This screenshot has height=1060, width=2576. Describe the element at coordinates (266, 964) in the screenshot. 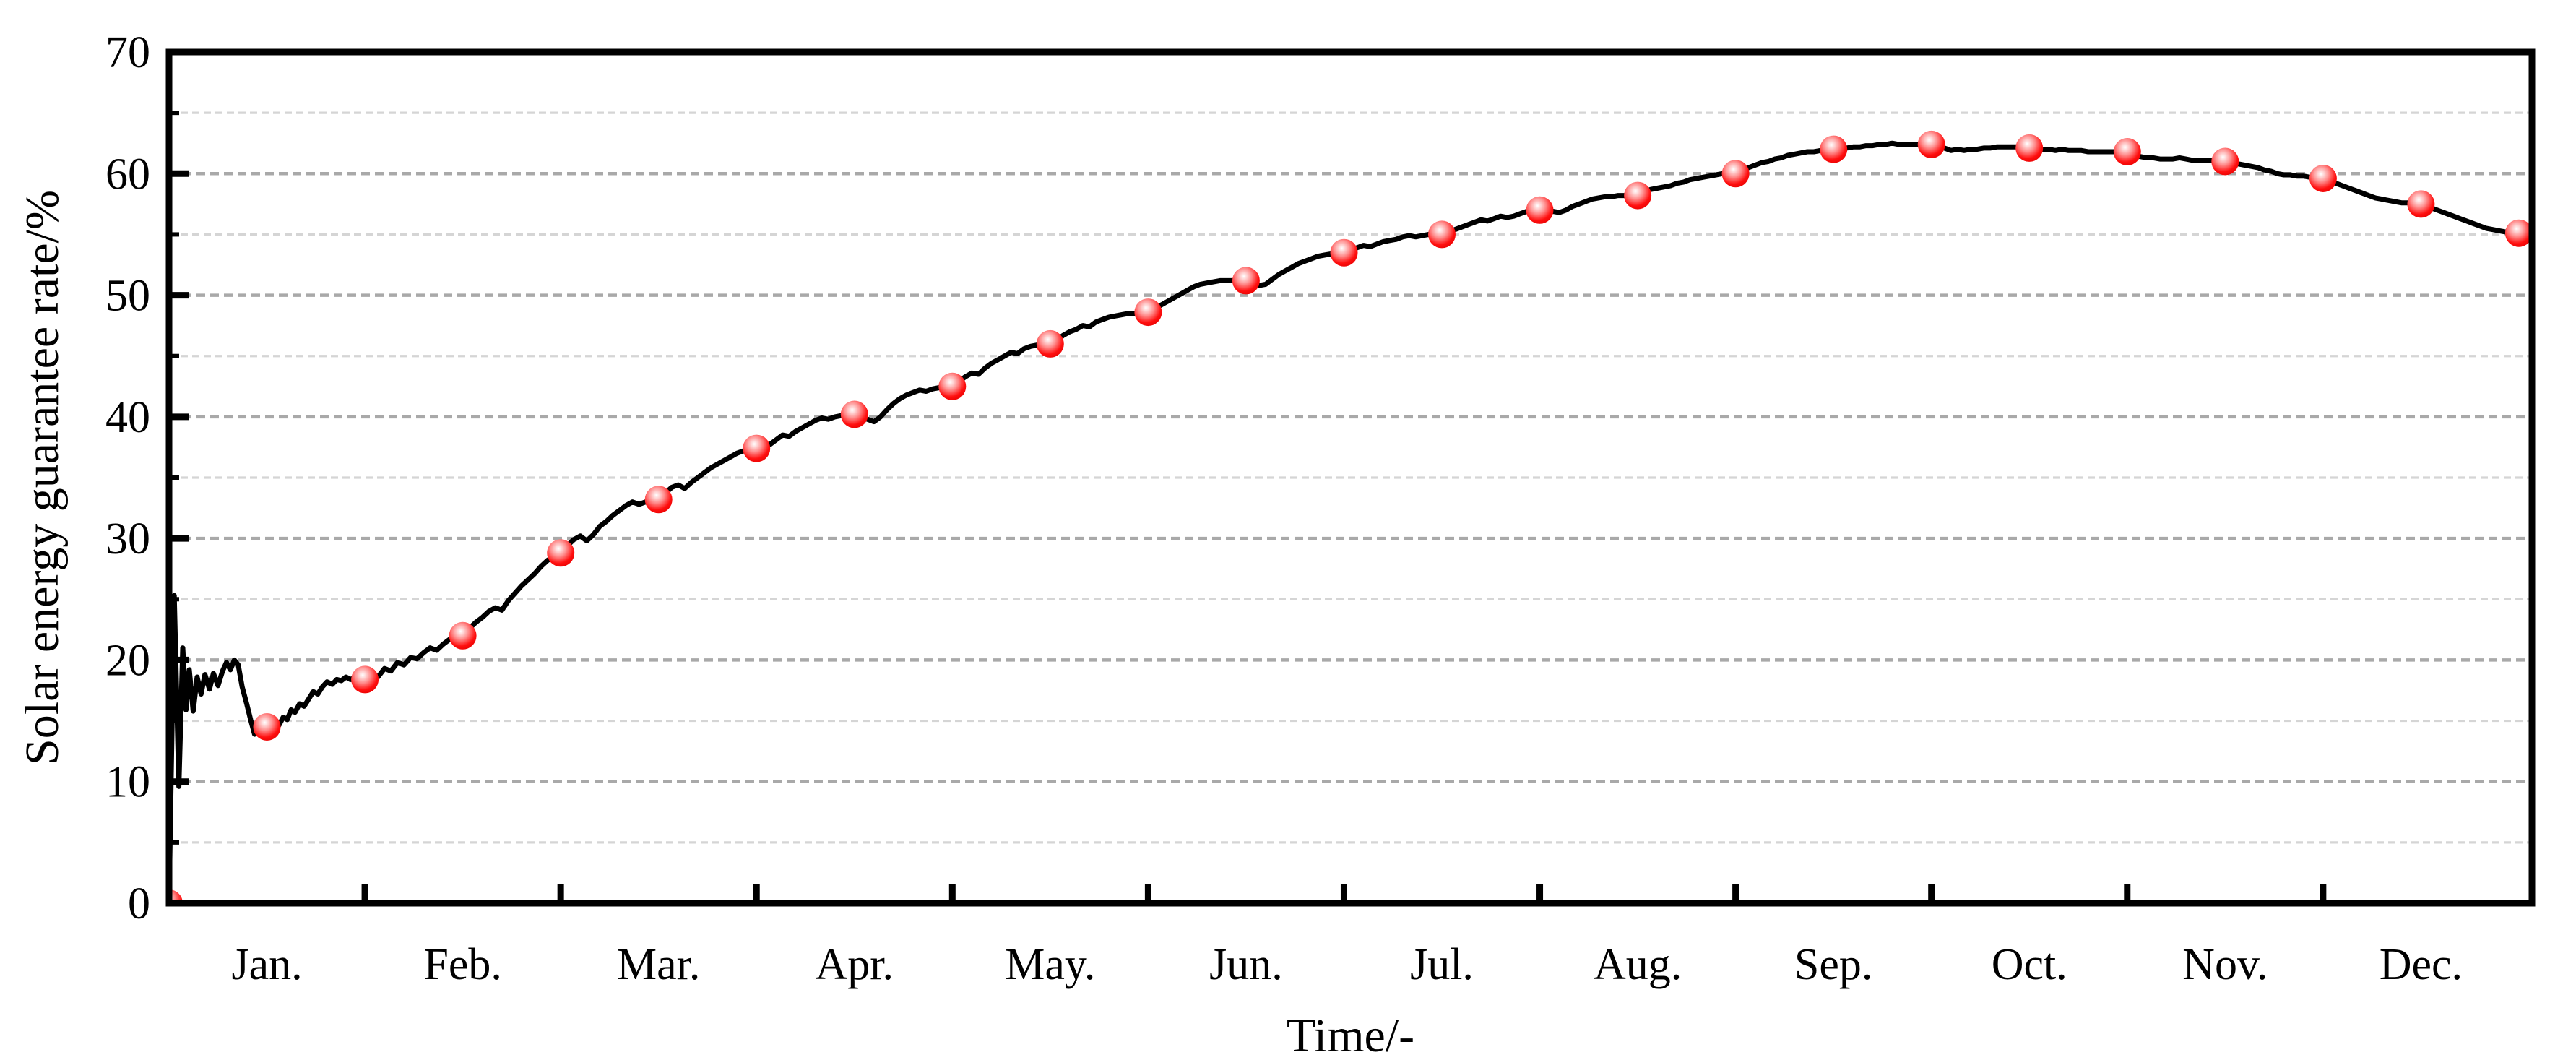

I see `x-month-label: Jan.` at that location.